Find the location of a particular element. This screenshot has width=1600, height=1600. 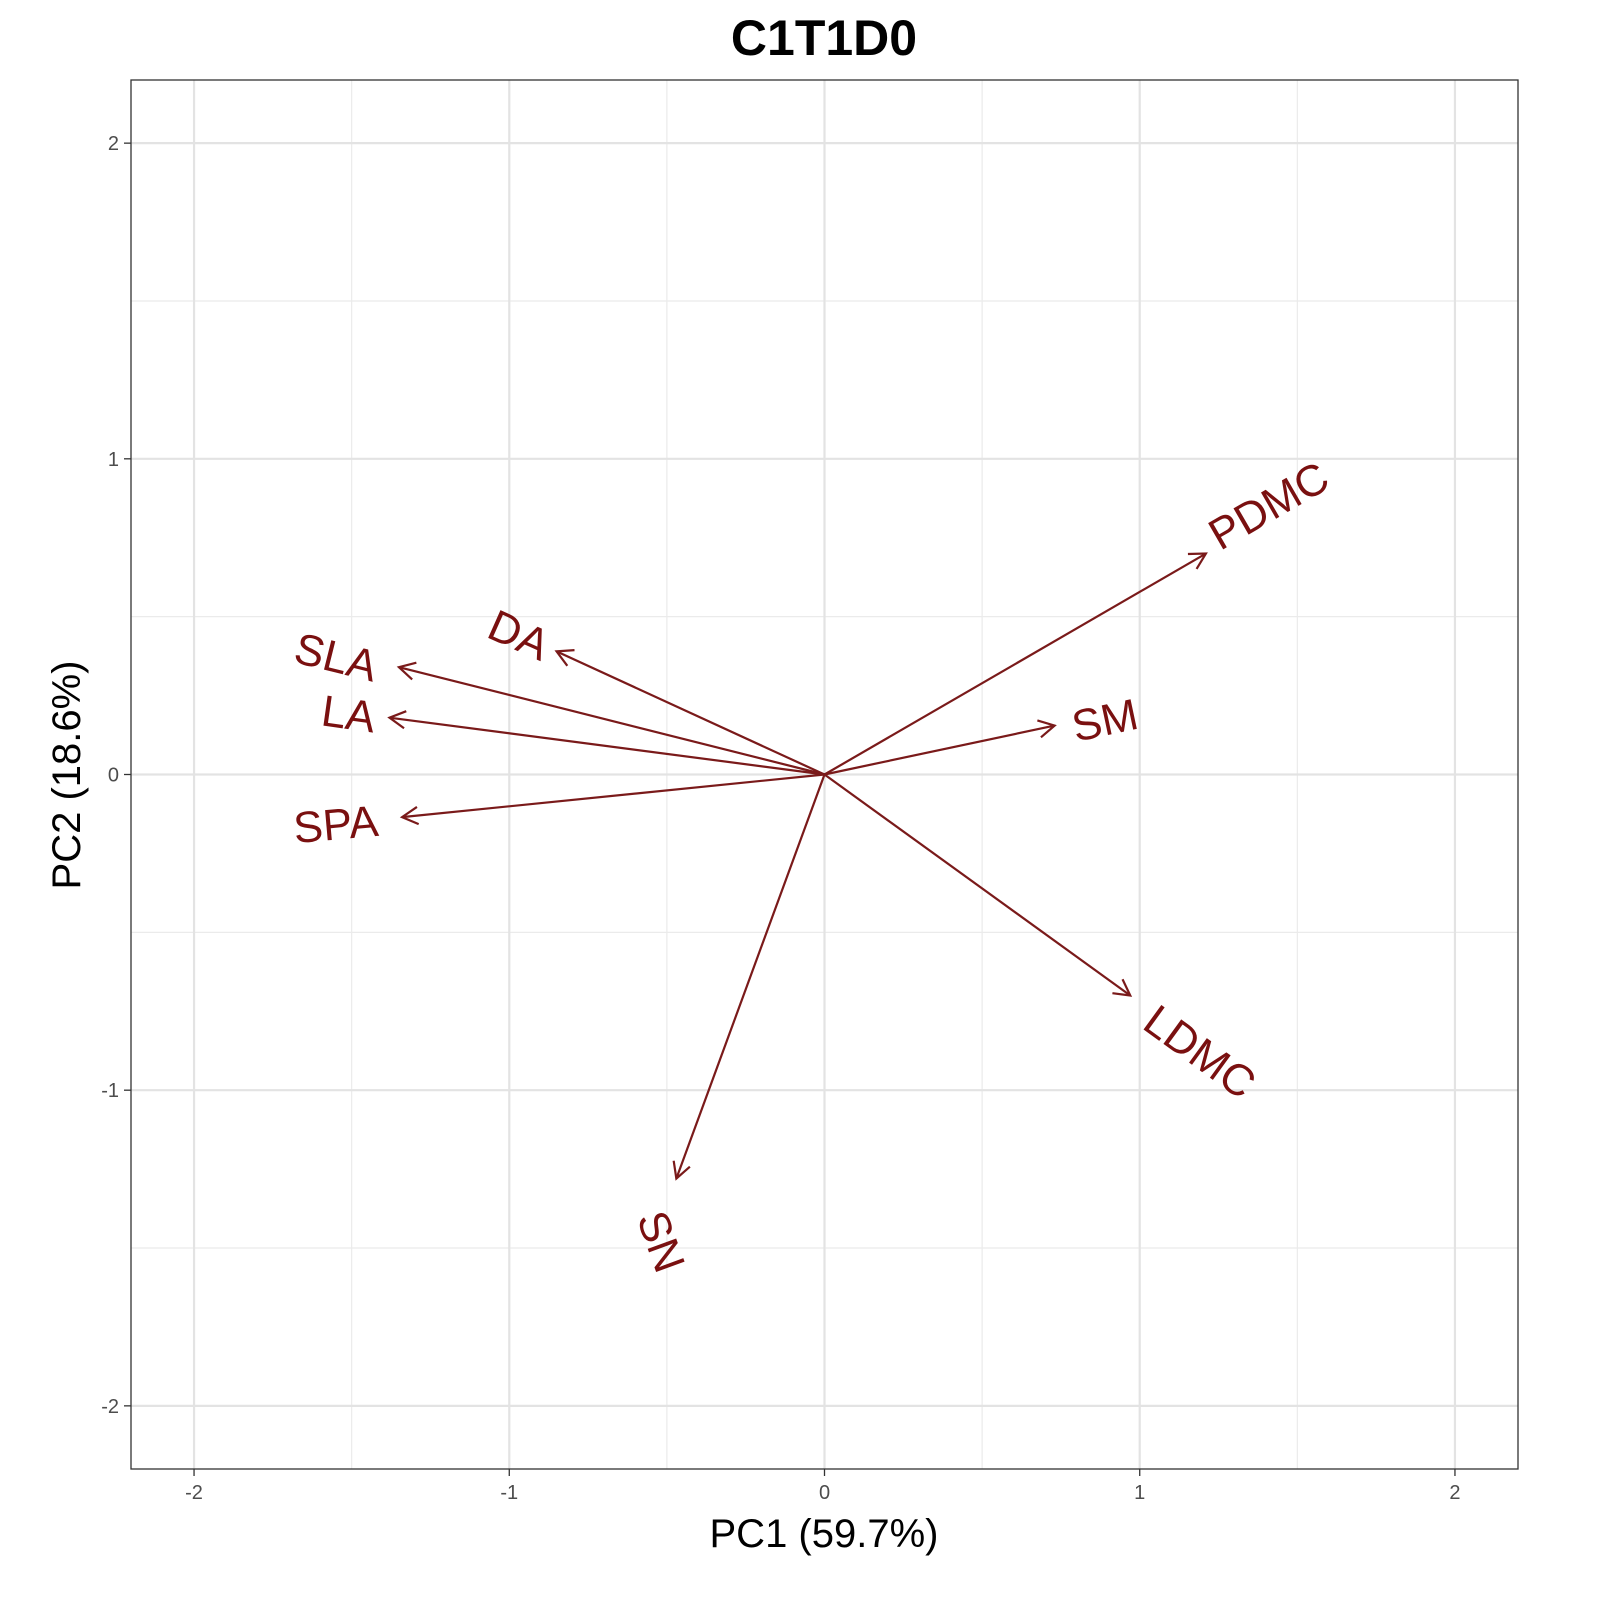

vector-arrowhead-pdmc is located at coordinates (1197, 561).